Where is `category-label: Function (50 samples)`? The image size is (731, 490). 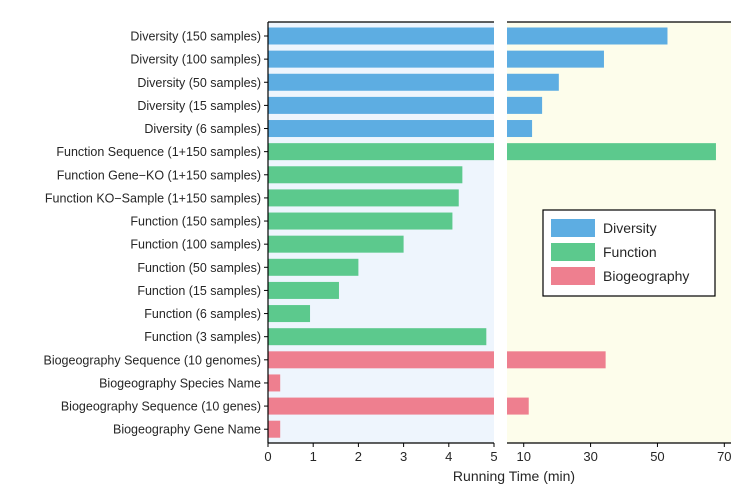
category-label: Function (50 samples) is located at coordinates (199, 268).